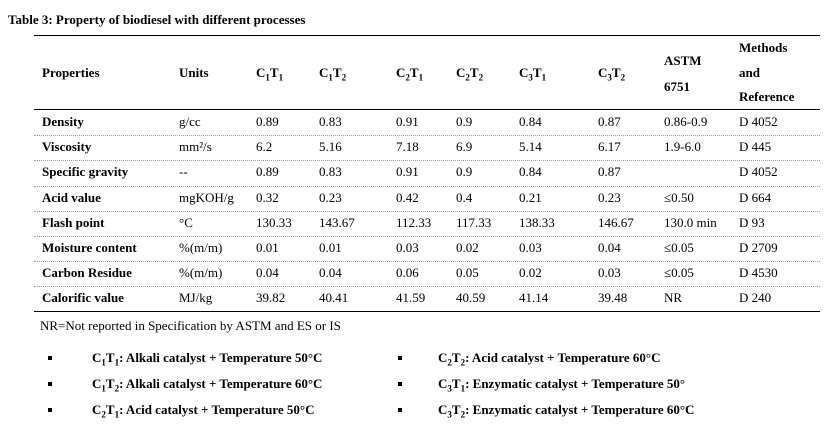 The image size is (832, 425). I want to click on row-value: 5.16, so click(330, 147).